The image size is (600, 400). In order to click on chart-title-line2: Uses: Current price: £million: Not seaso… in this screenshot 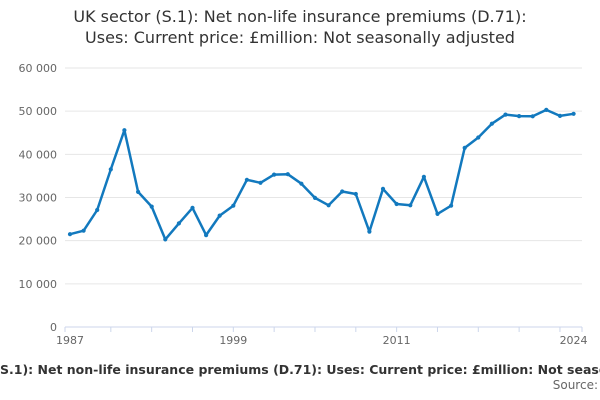, I will do `click(300, 37)`.